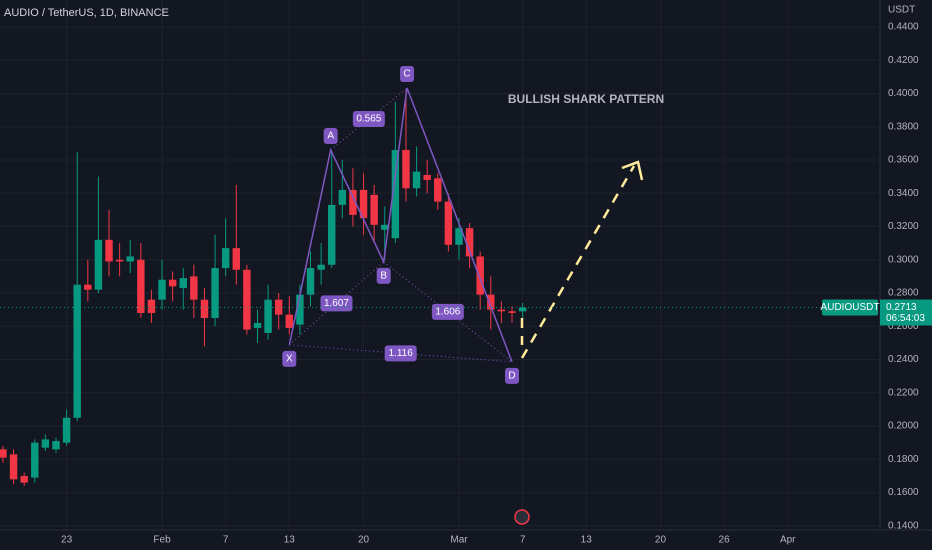  What do you see at coordinates (903, 160) in the screenshot?
I see `y-tick-label: 0.3600` at bounding box center [903, 160].